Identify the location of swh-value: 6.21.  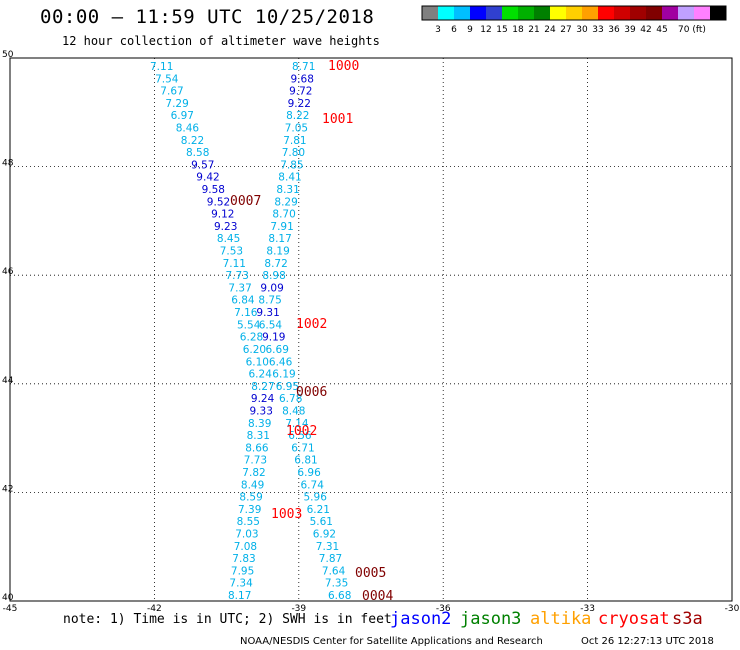
(318, 510).